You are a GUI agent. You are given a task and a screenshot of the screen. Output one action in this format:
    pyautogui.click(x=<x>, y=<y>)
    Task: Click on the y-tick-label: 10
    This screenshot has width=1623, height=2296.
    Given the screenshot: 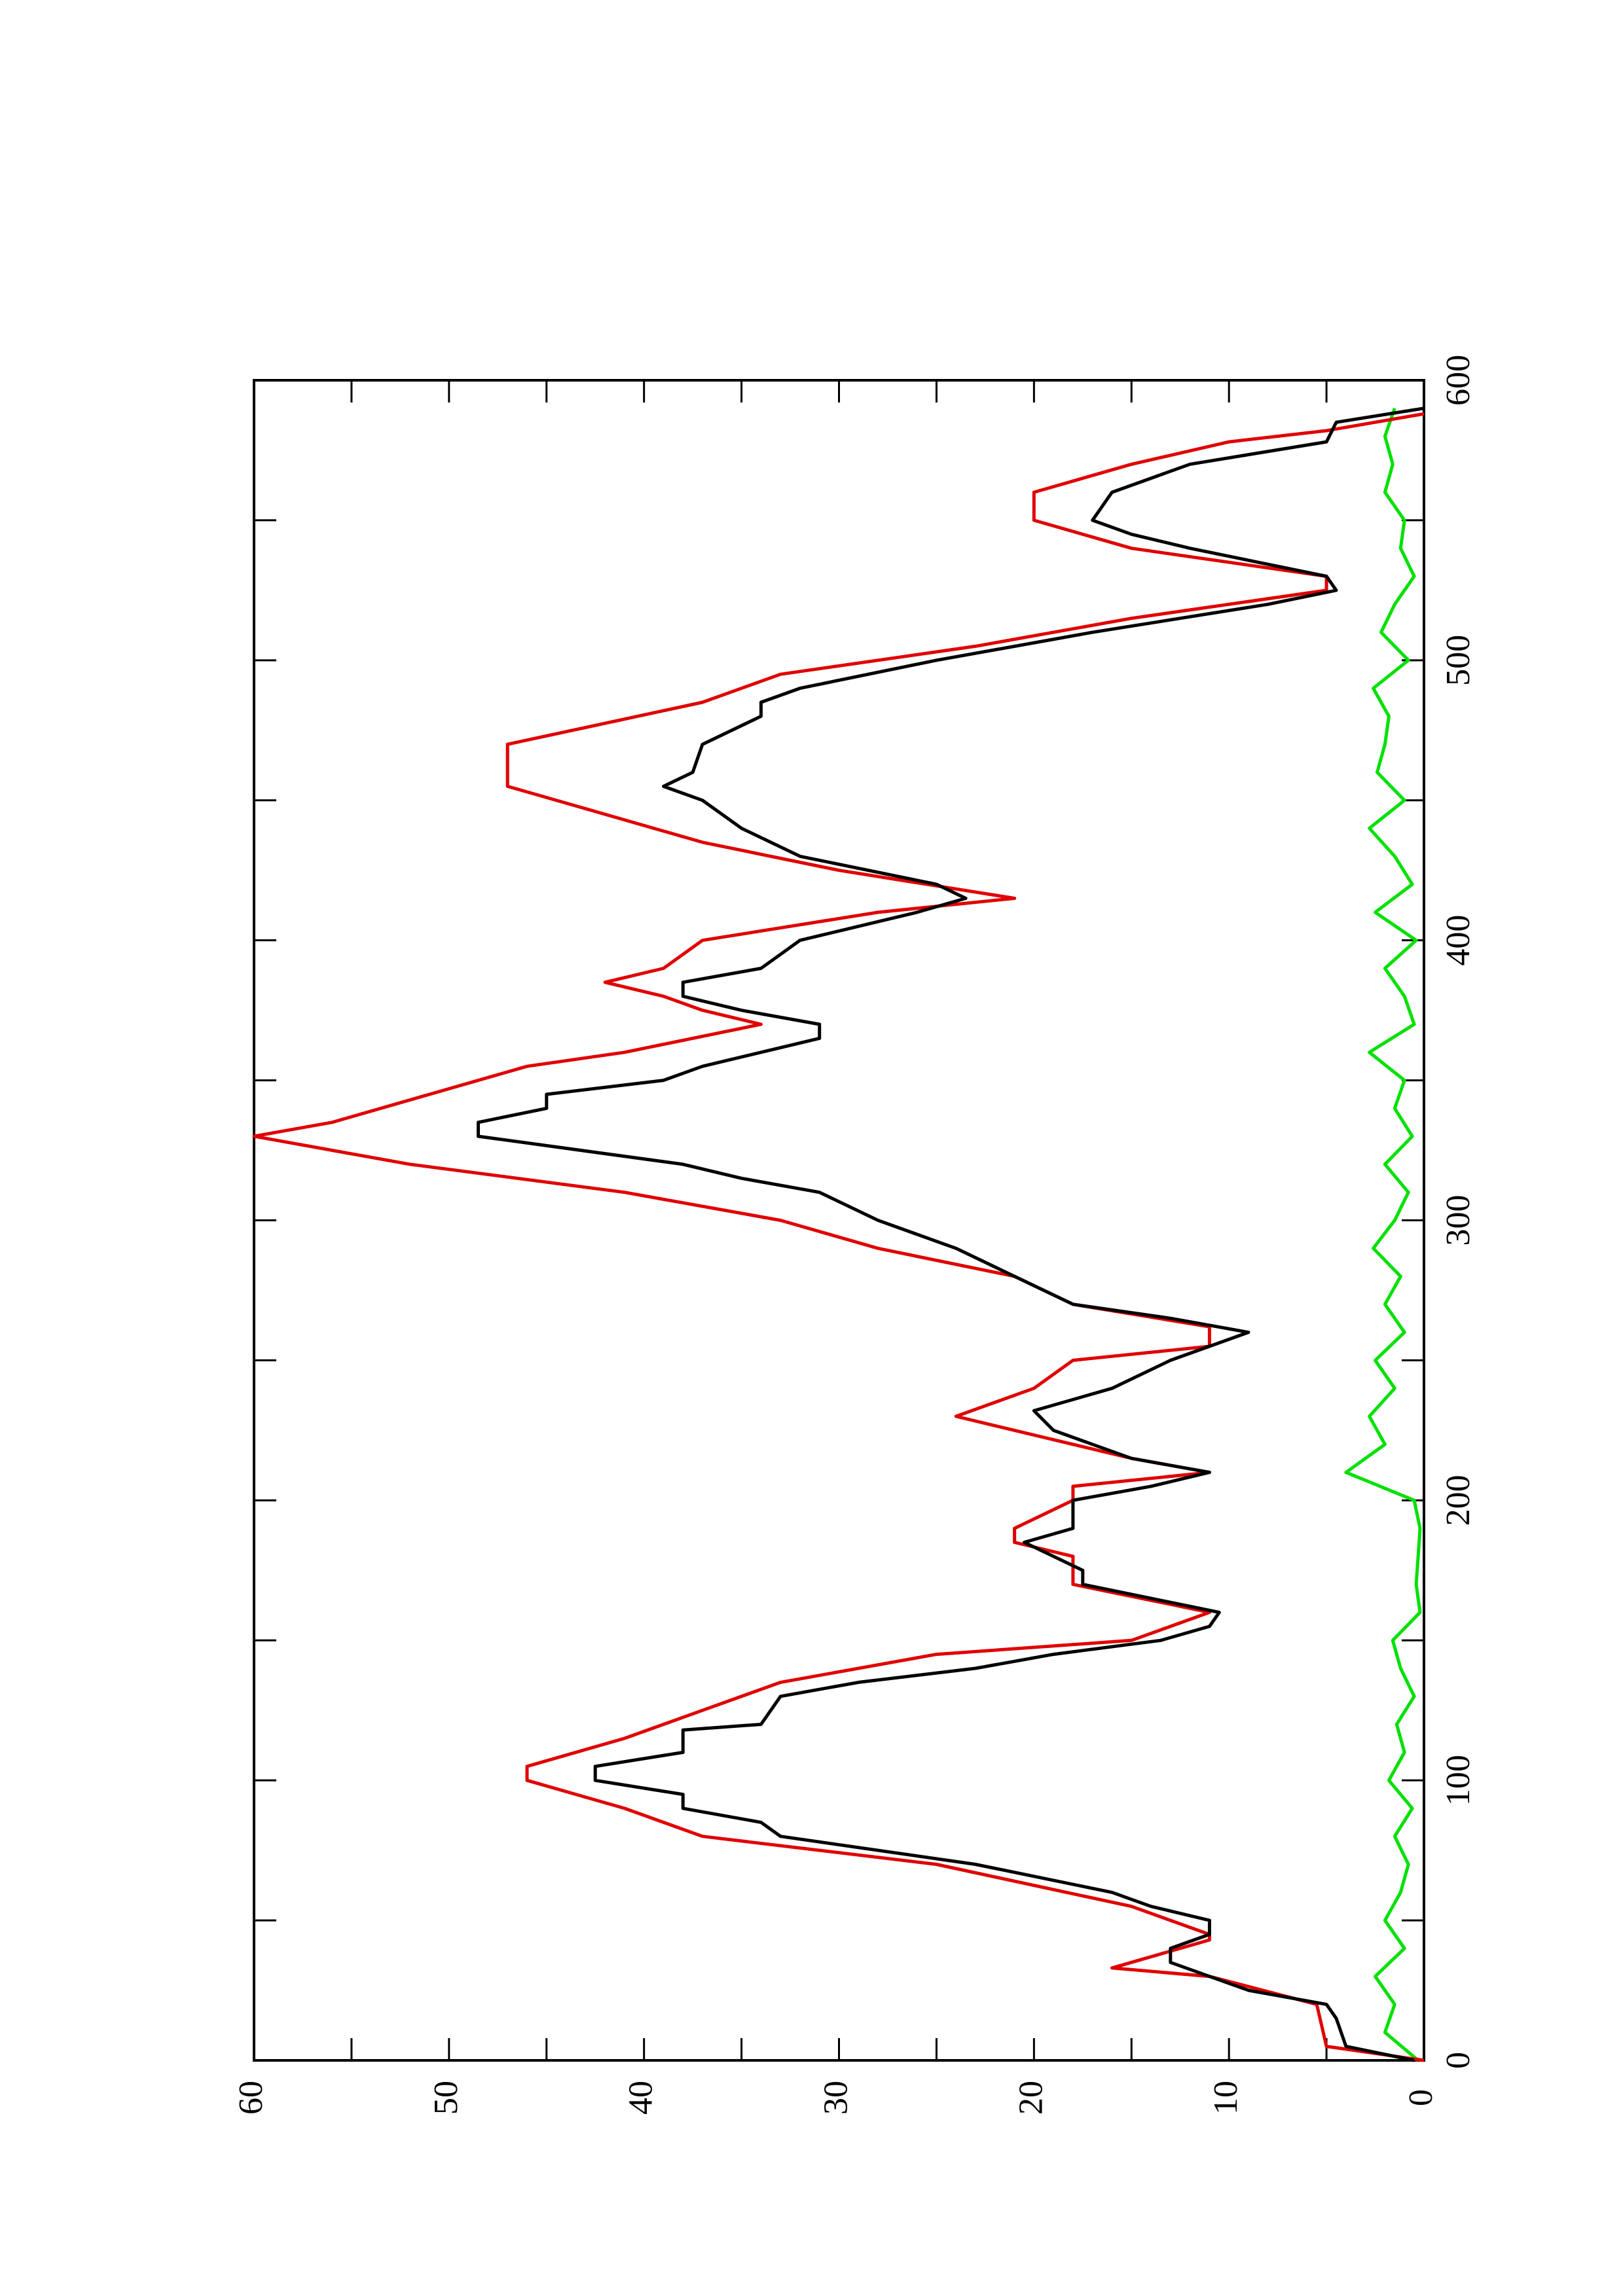 What is the action you would take?
    pyautogui.click(x=1226, y=2098)
    